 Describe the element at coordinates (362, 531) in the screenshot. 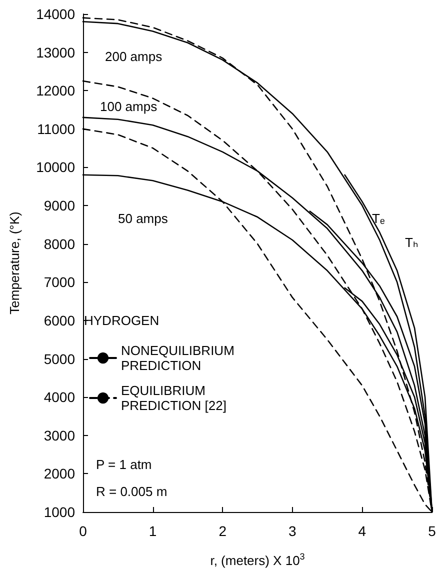

I see `x-tick-label: 4` at that location.